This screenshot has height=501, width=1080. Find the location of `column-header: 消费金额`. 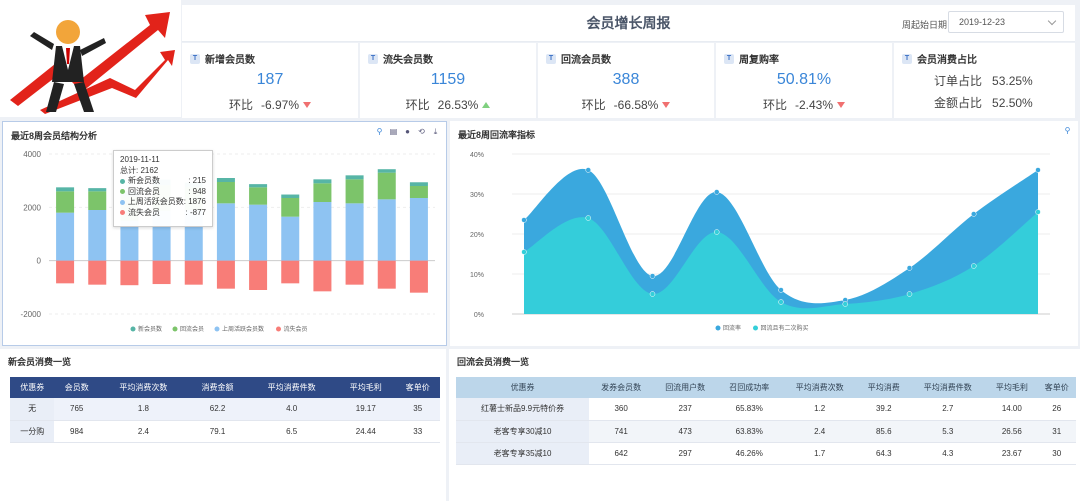

column-header: 消费金额 is located at coordinates (217, 387).